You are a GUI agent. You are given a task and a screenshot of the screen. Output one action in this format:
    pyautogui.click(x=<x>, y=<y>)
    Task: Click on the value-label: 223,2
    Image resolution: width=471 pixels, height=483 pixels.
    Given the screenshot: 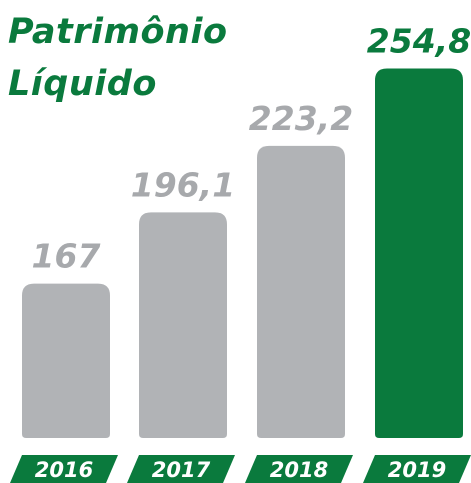 What is the action you would take?
    pyautogui.click(x=301, y=118)
    